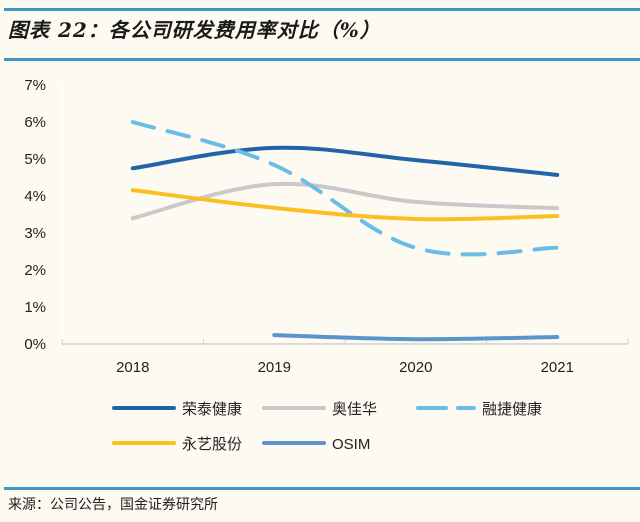 This screenshot has width=640, height=522. I want to click on legend-label: 奥佳华, so click(354, 409).